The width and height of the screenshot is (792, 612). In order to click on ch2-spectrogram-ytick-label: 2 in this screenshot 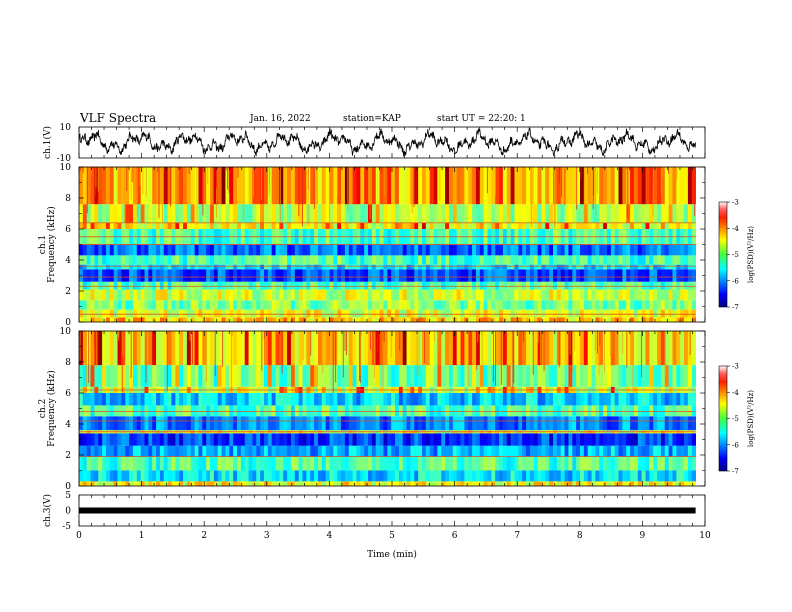, I will do `click(68, 456)`.